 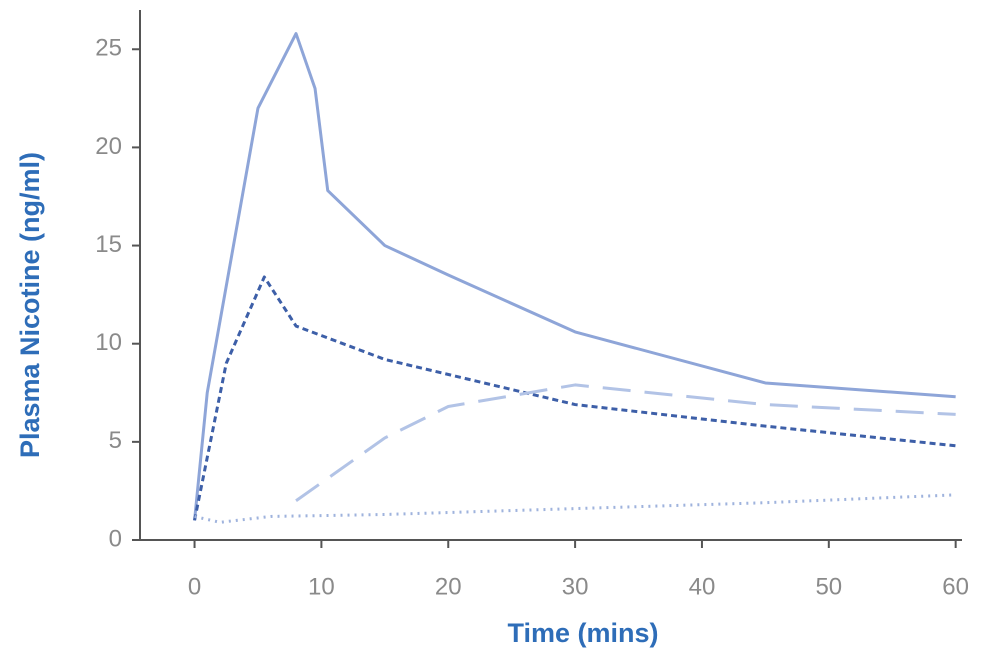 I want to click on x-tick-label: 20, so click(x=448, y=586).